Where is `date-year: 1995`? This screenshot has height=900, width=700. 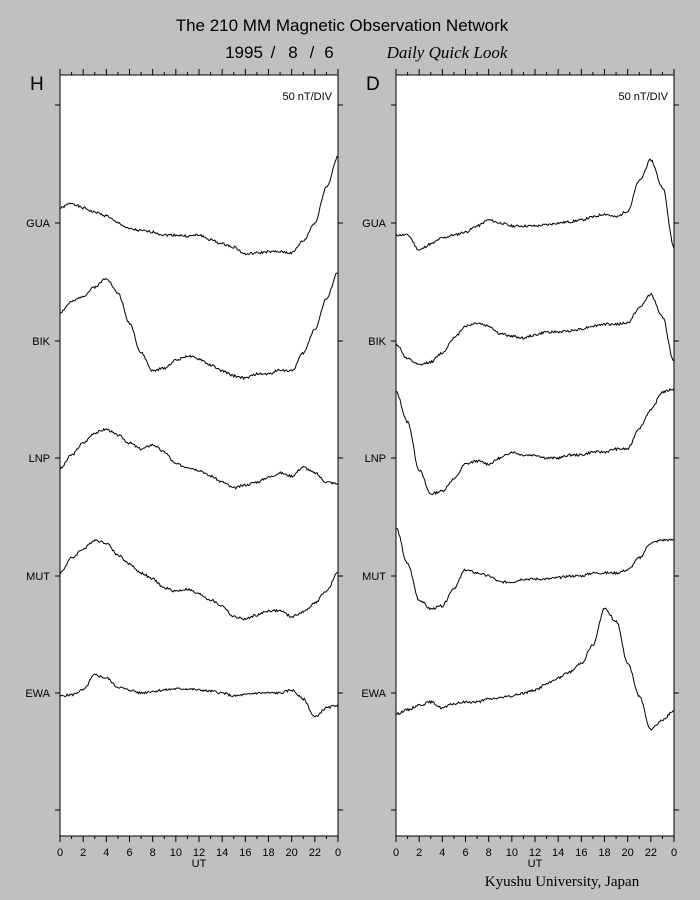 date-year: 1995 is located at coordinates (244, 52).